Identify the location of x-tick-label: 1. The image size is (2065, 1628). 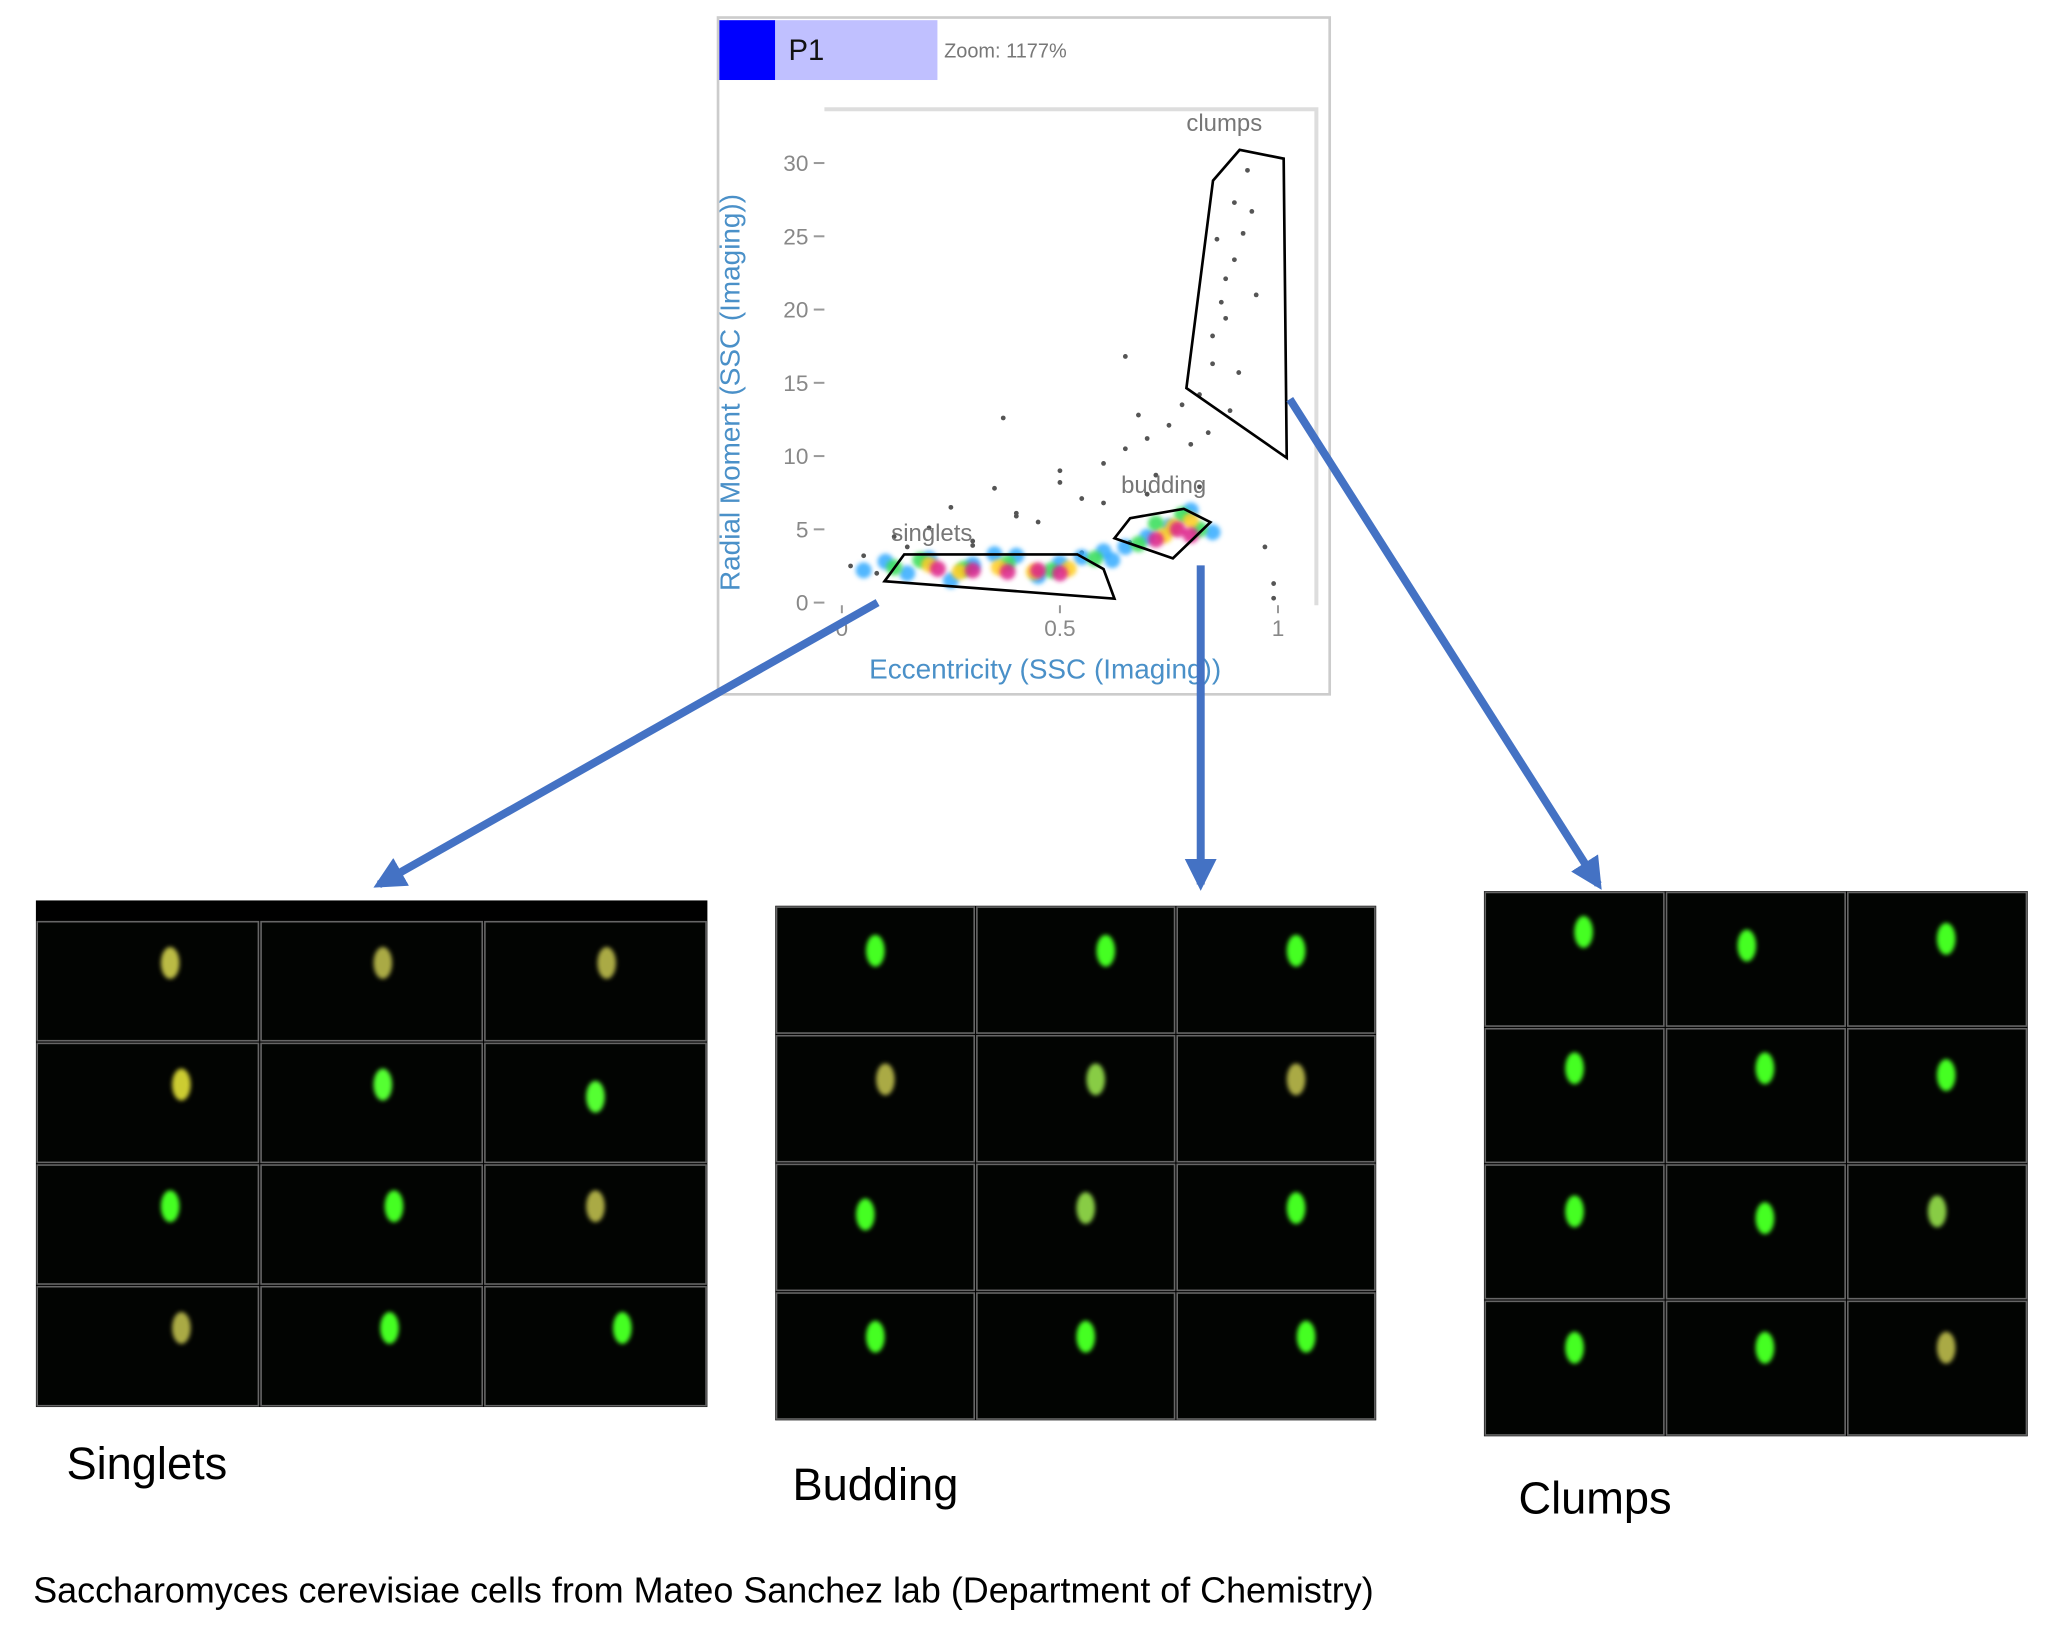
(1278, 628).